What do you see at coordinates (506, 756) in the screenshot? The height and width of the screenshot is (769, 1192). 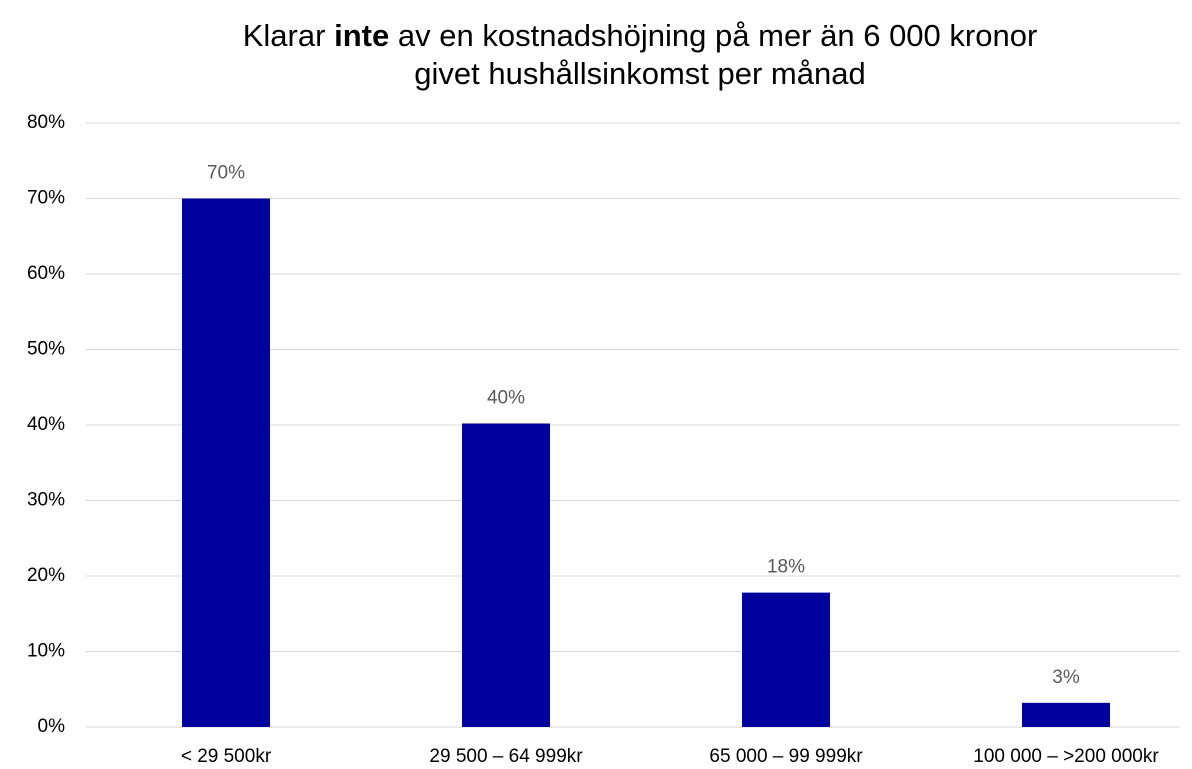 I see `x-tick-label: 29 500 – 64 999kr` at bounding box center [506, 756].